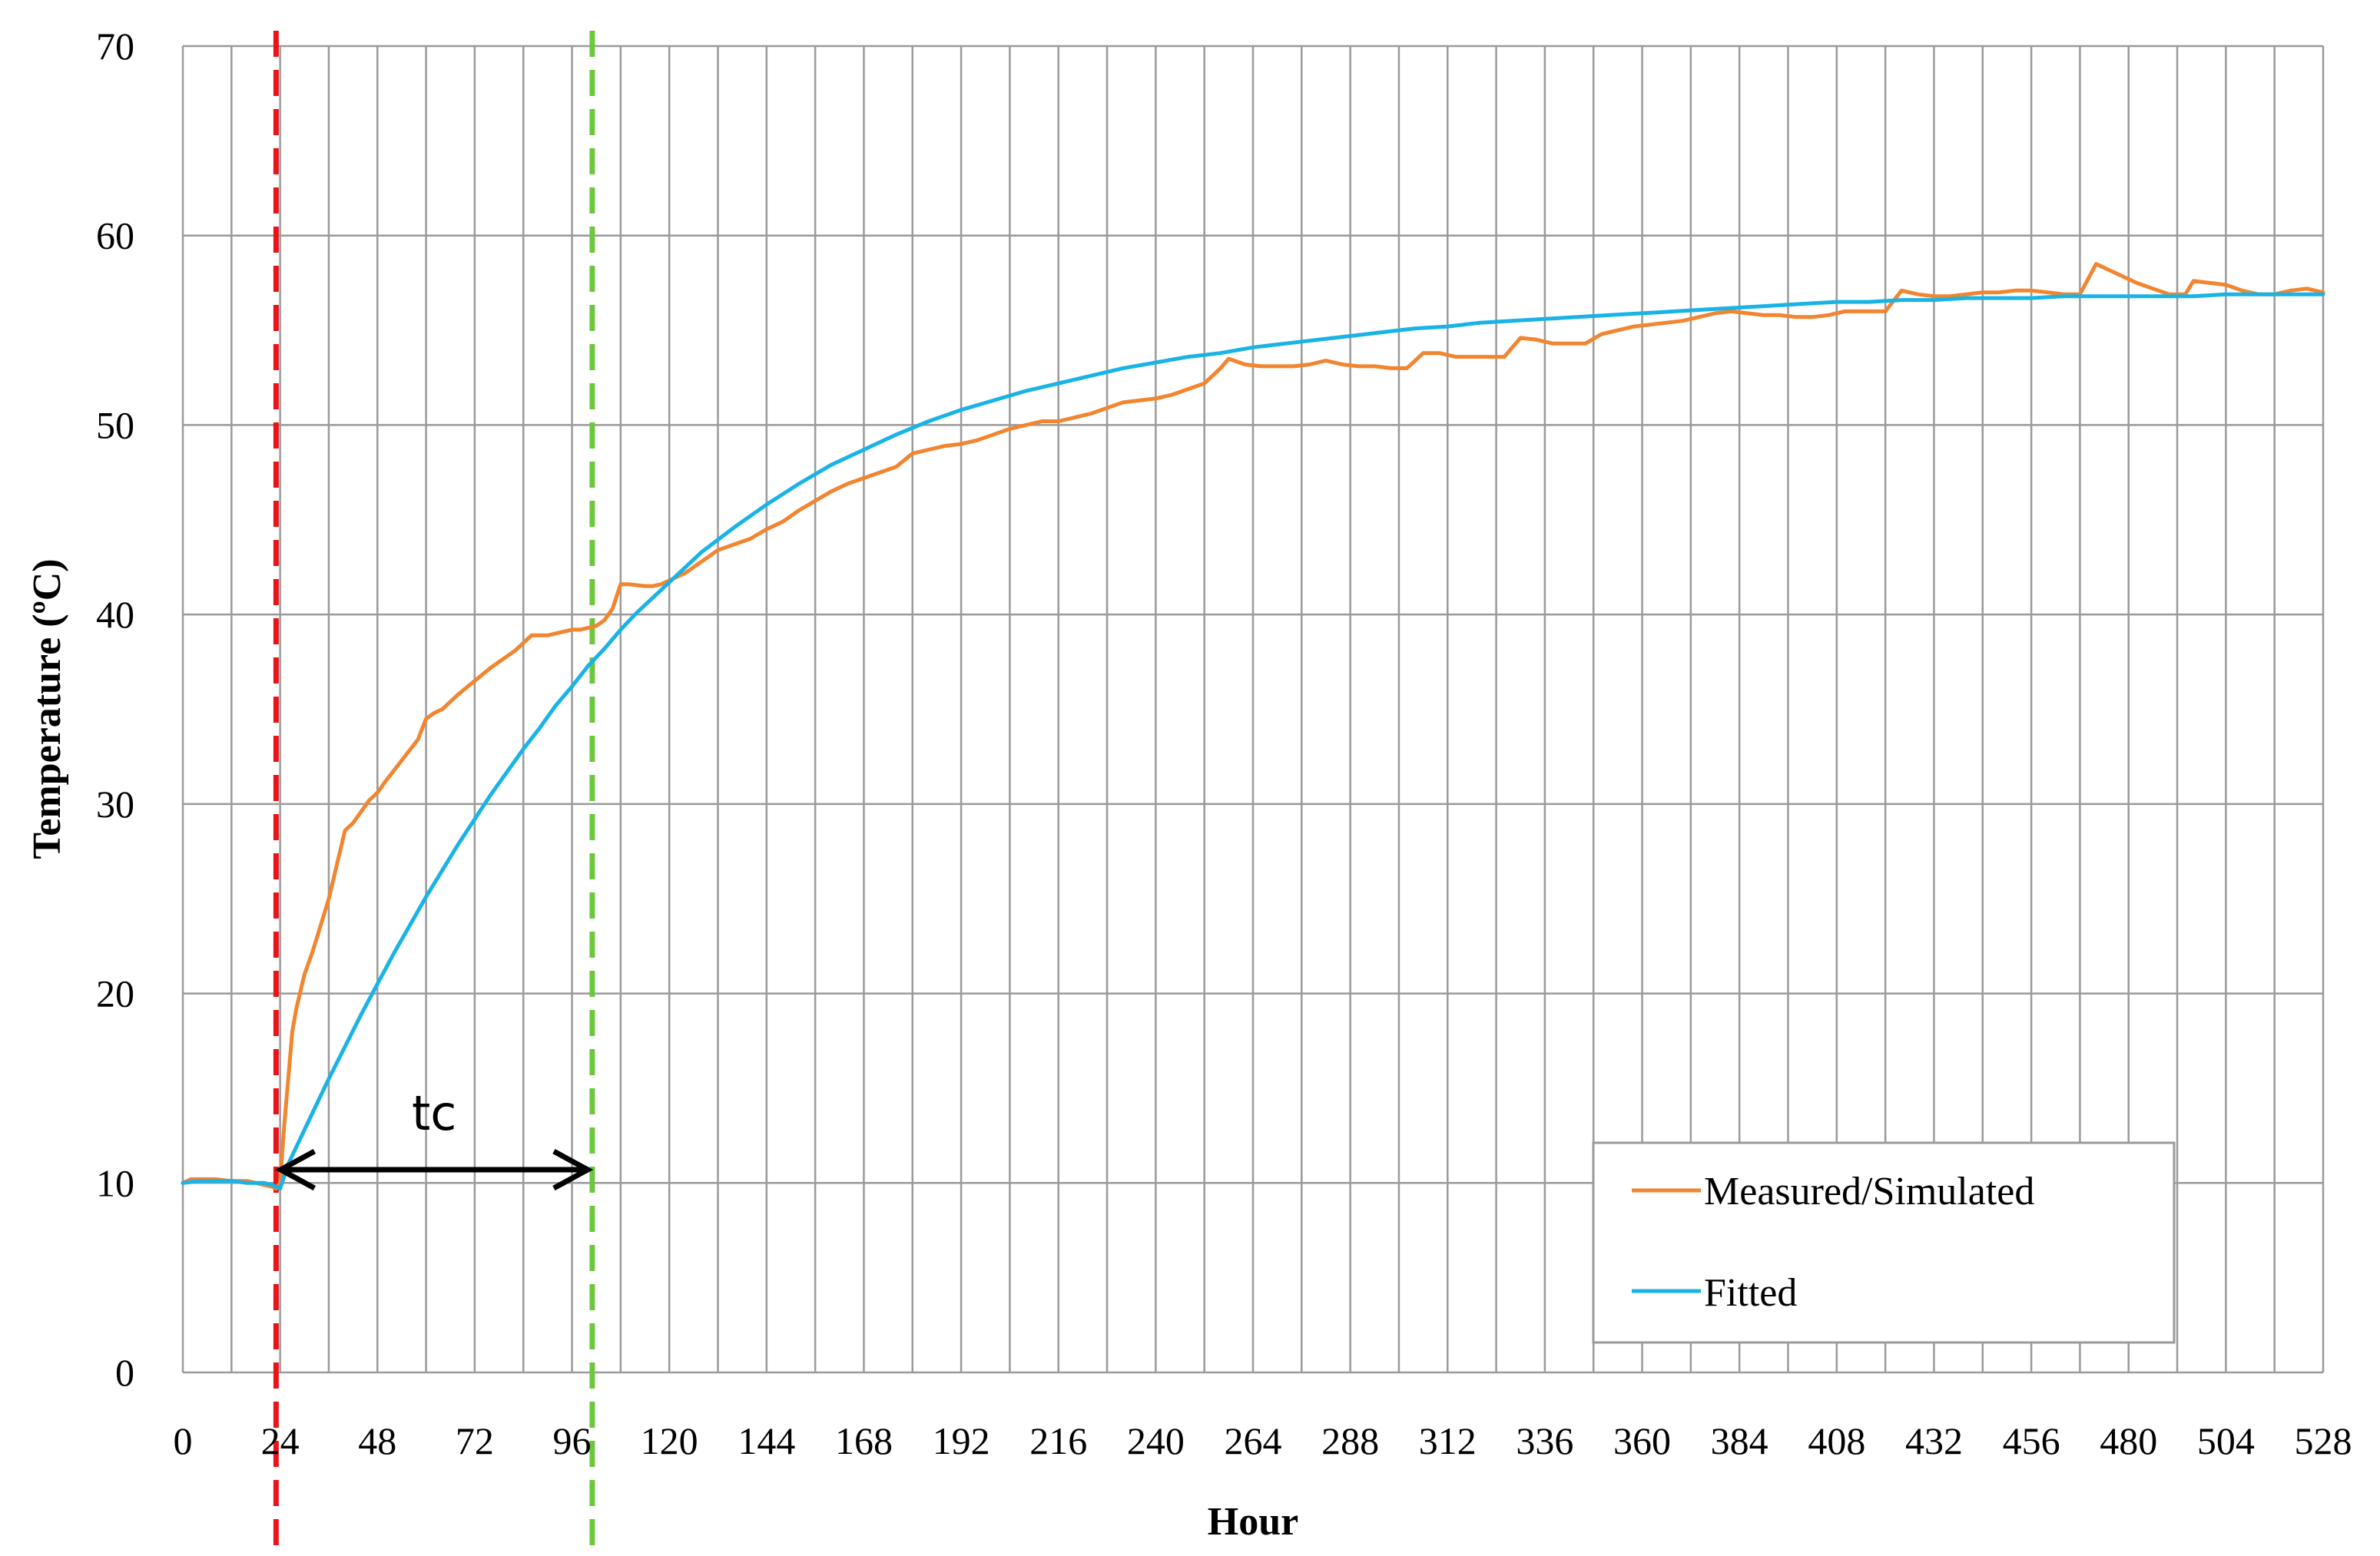  What do you see at coordinates (434, 791) in the screenshot?
I see `reference-lines` at bounding box center [434, 791].